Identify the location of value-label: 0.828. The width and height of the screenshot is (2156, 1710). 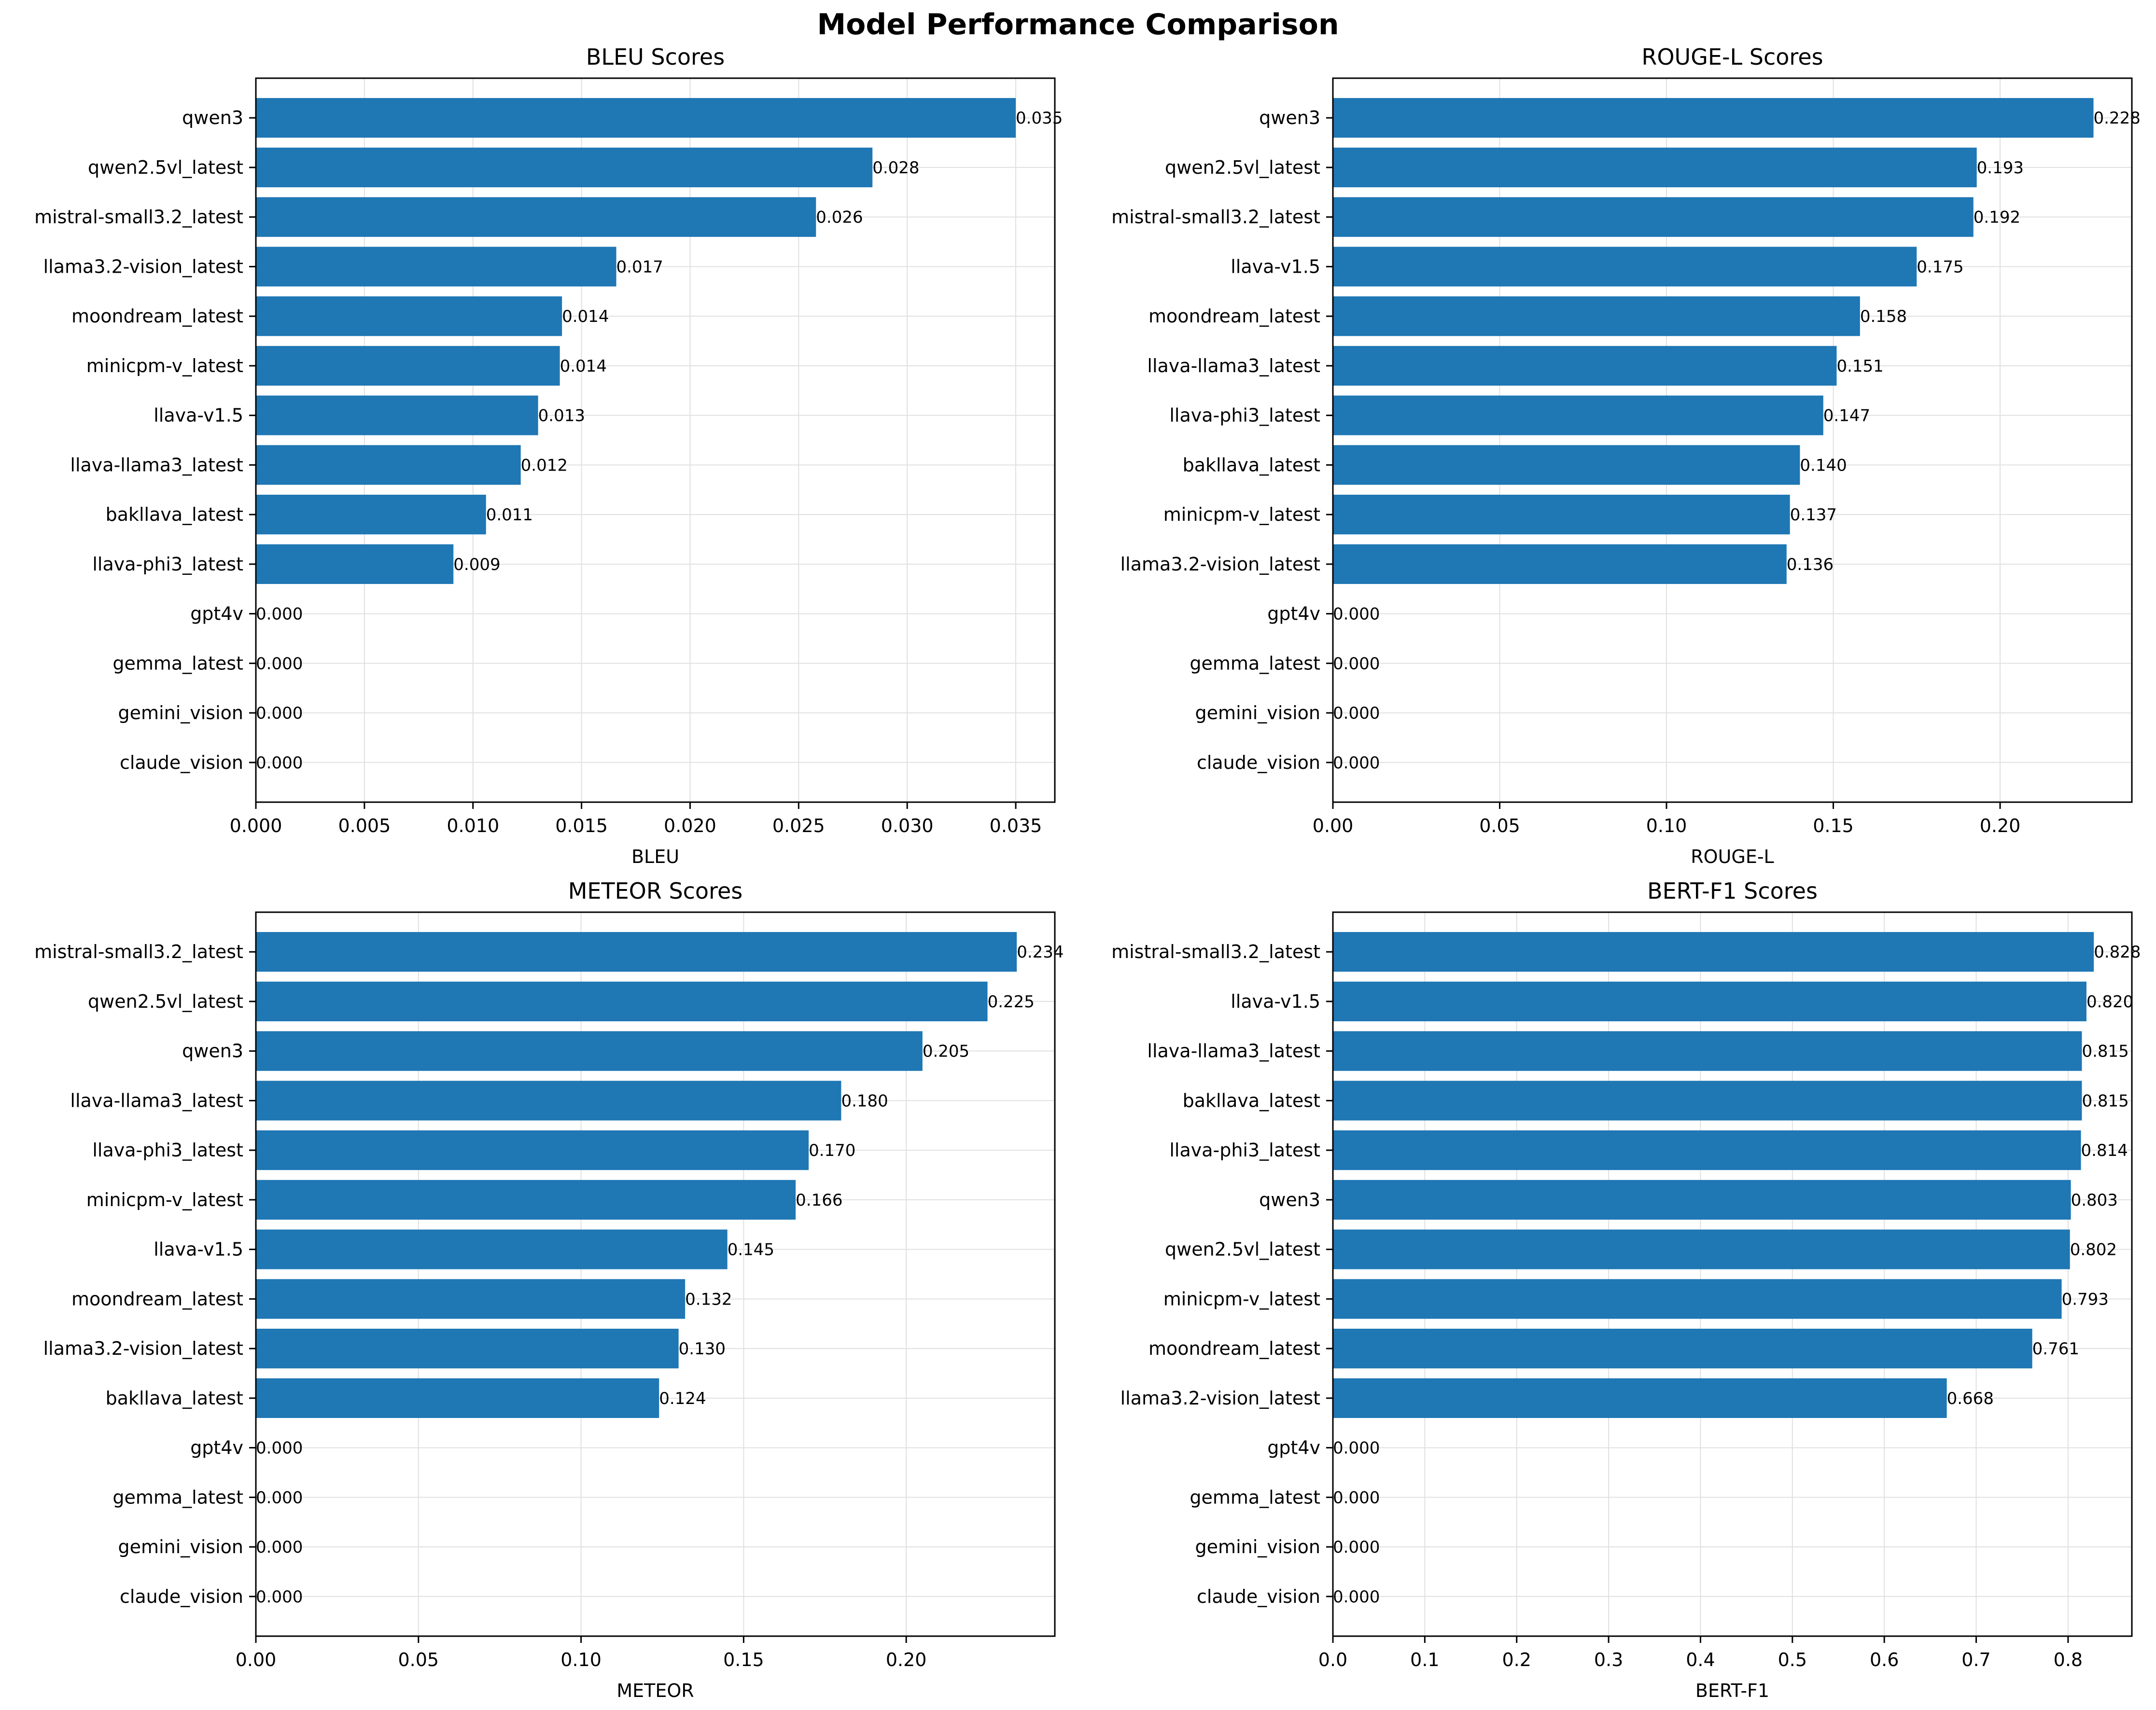
(2117, 952).